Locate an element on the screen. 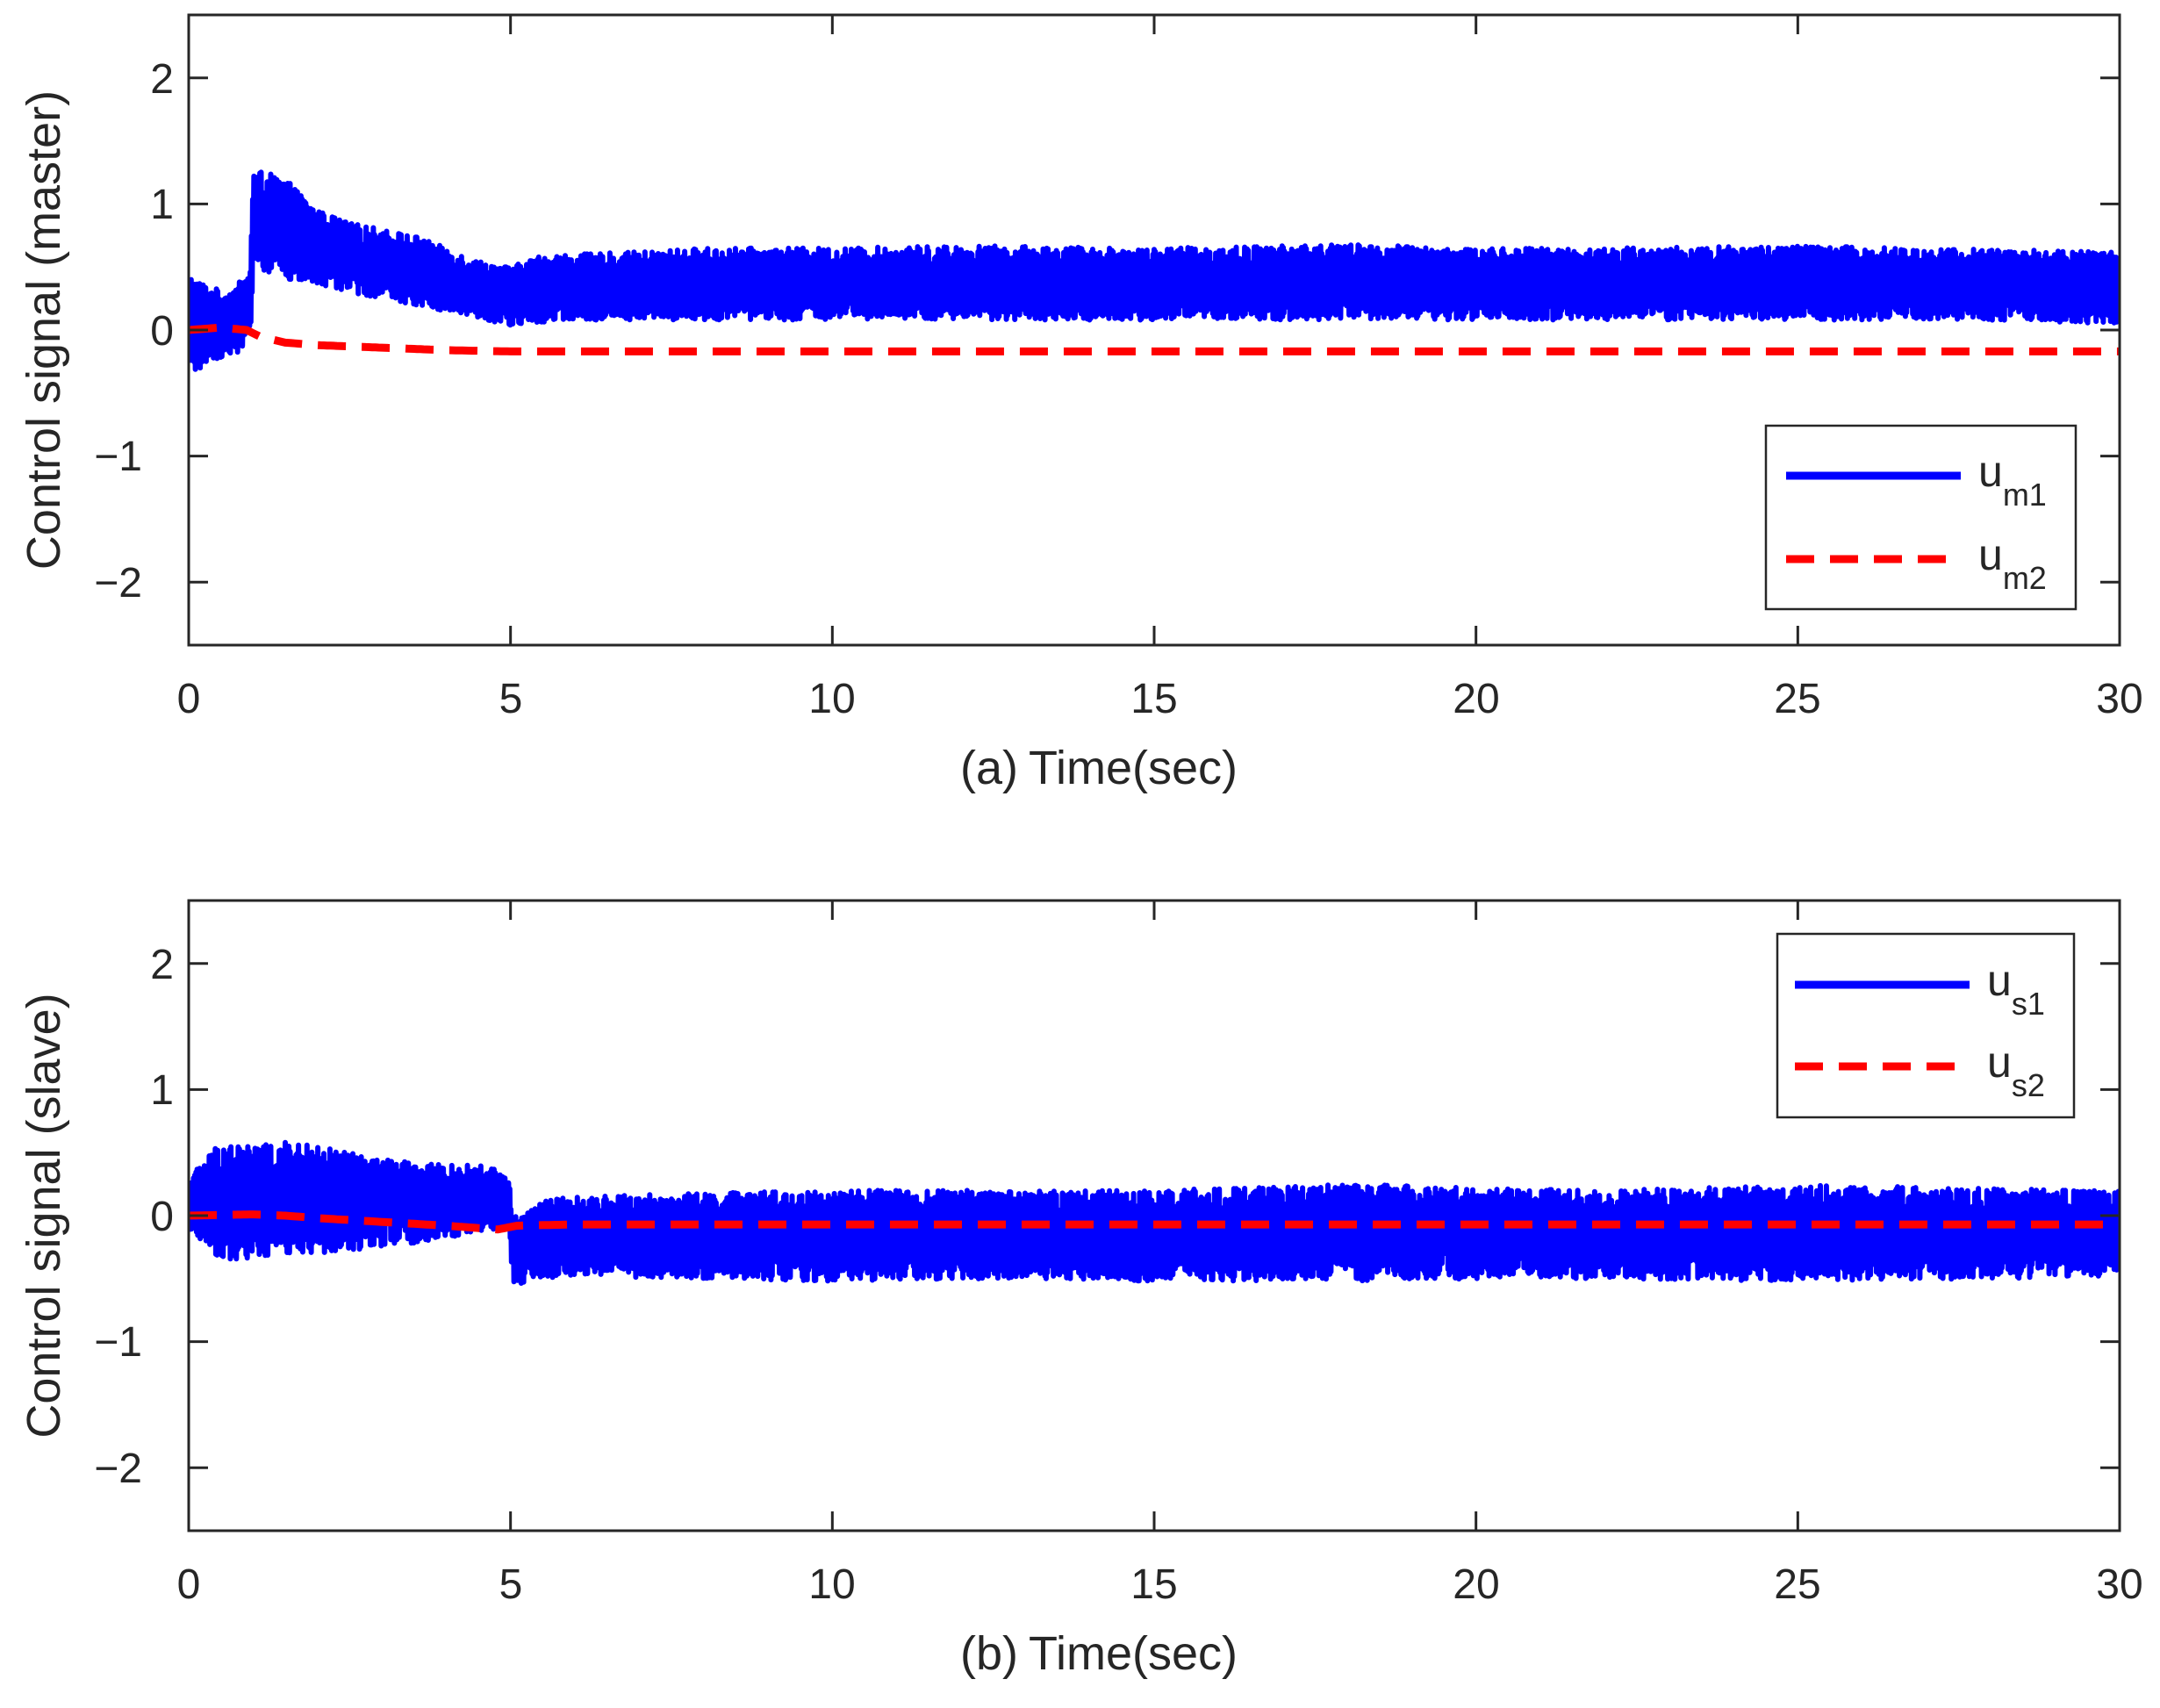 The height and width of the screenshot is (1708, 2160). legend-b: us1 us2 is located at coordinates (1926, 1025).